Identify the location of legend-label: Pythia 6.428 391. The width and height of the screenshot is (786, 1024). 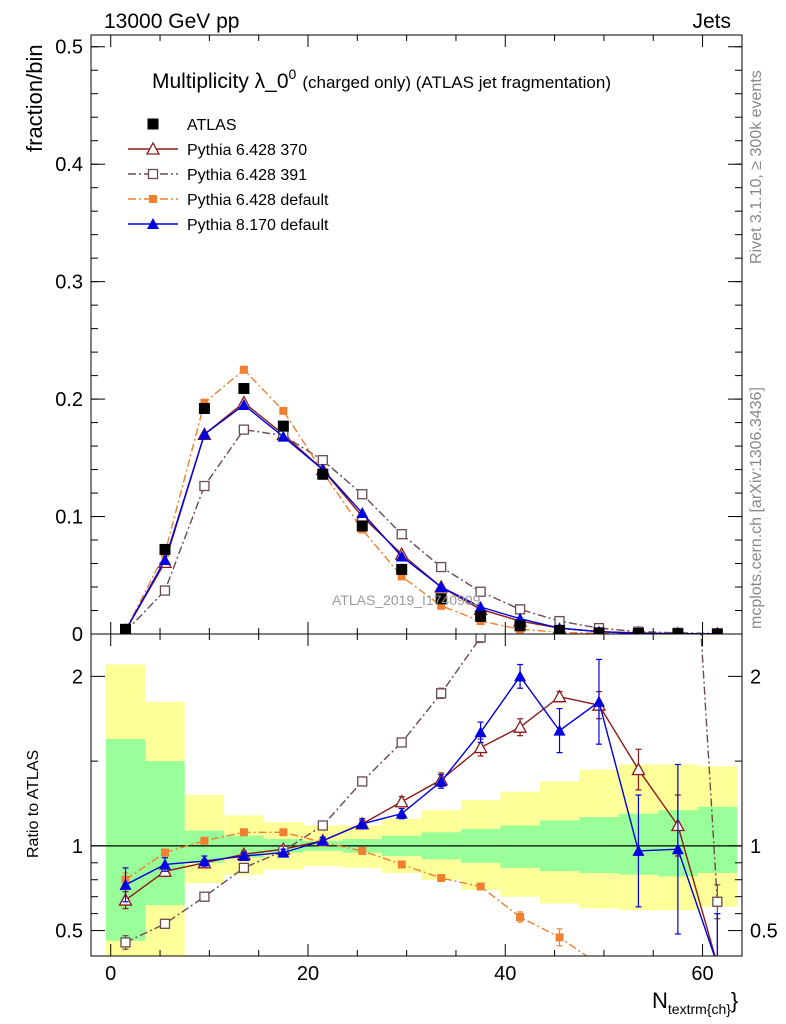
(247, 175).